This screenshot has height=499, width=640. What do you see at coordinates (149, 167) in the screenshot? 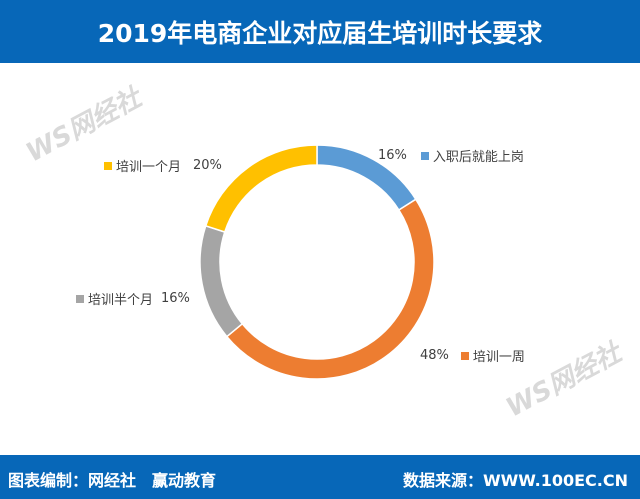
I see `category-label: 培训一个月` at bounding box center [149, 167].